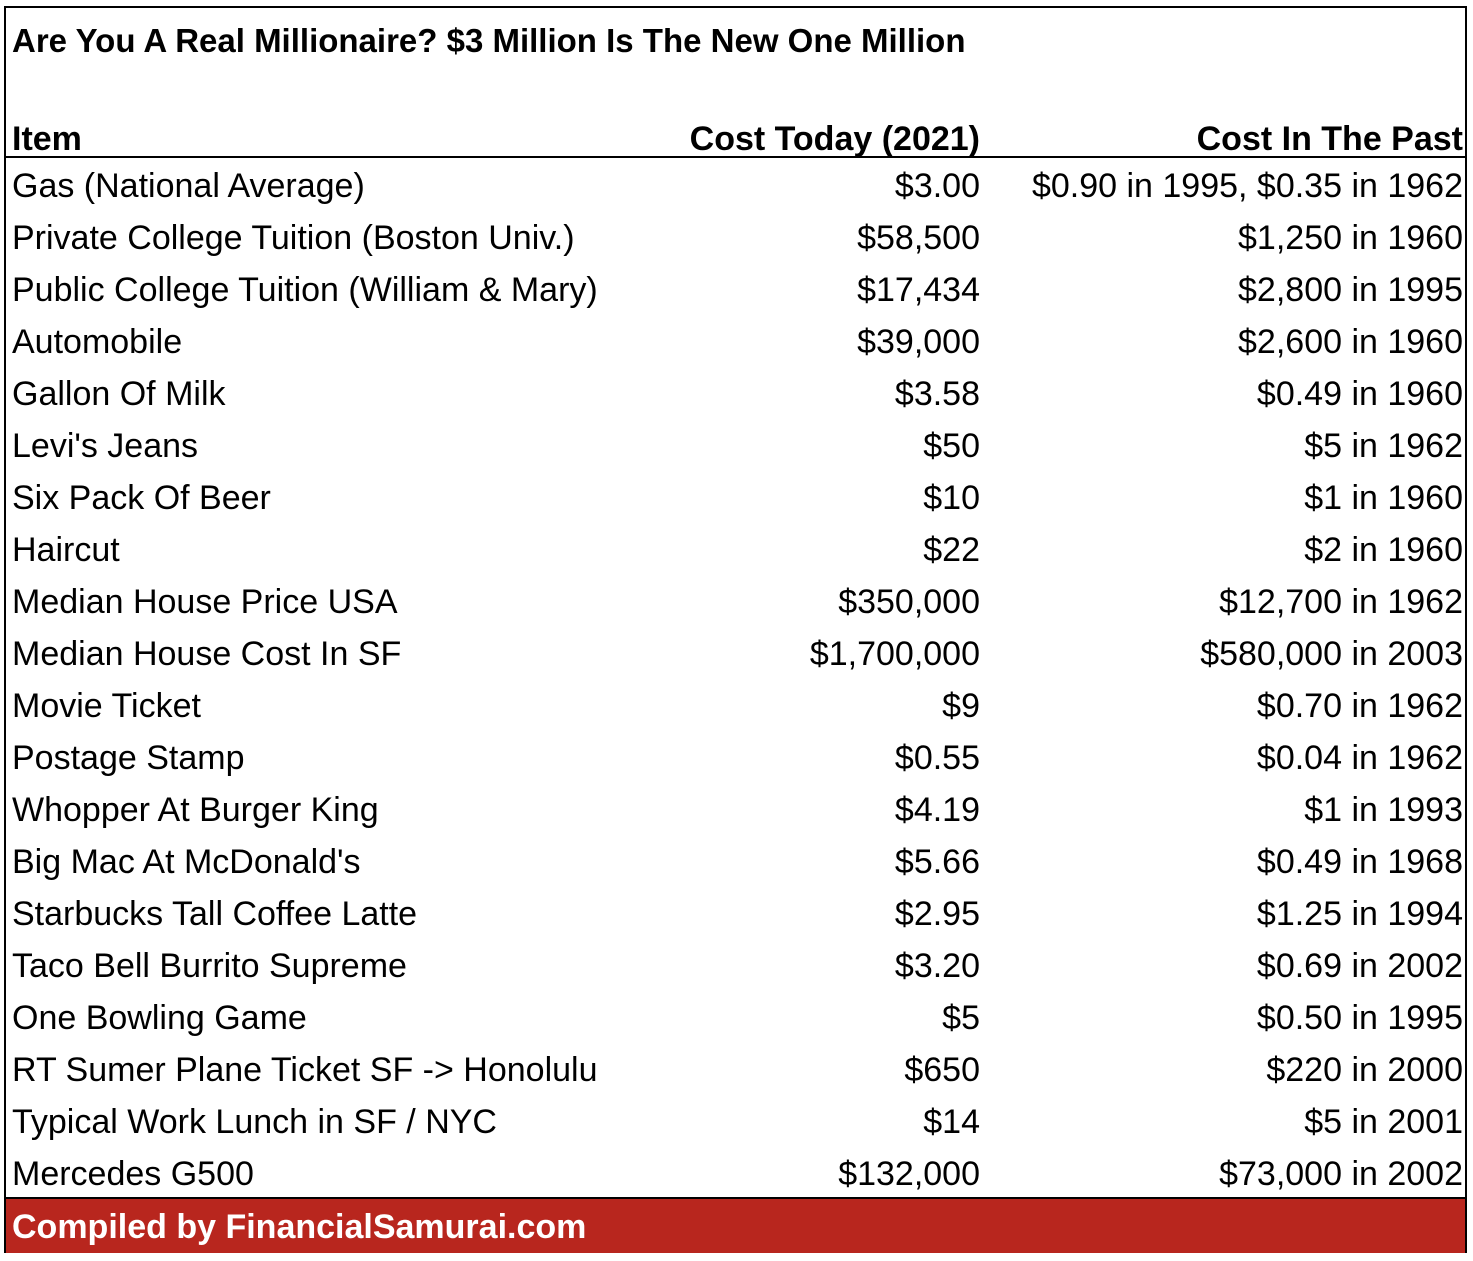 The width and height of the screenshot is (1473, 1261). I want to click on item-cell: Postage Stamp, so click(128, 758).